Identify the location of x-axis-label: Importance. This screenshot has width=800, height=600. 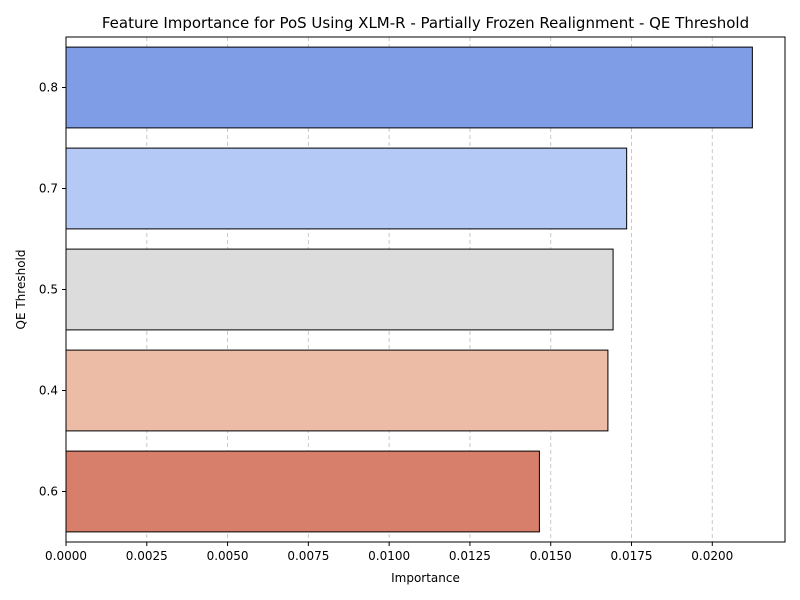
(425, 578).